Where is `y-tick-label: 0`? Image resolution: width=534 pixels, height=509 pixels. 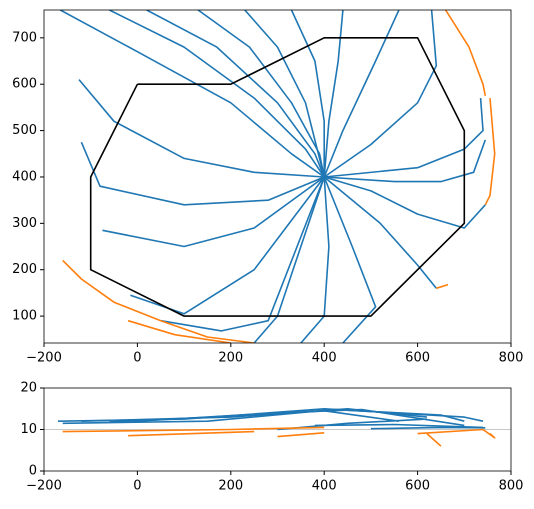 y-tick-label: 0 is located at coordinates (33, 471).